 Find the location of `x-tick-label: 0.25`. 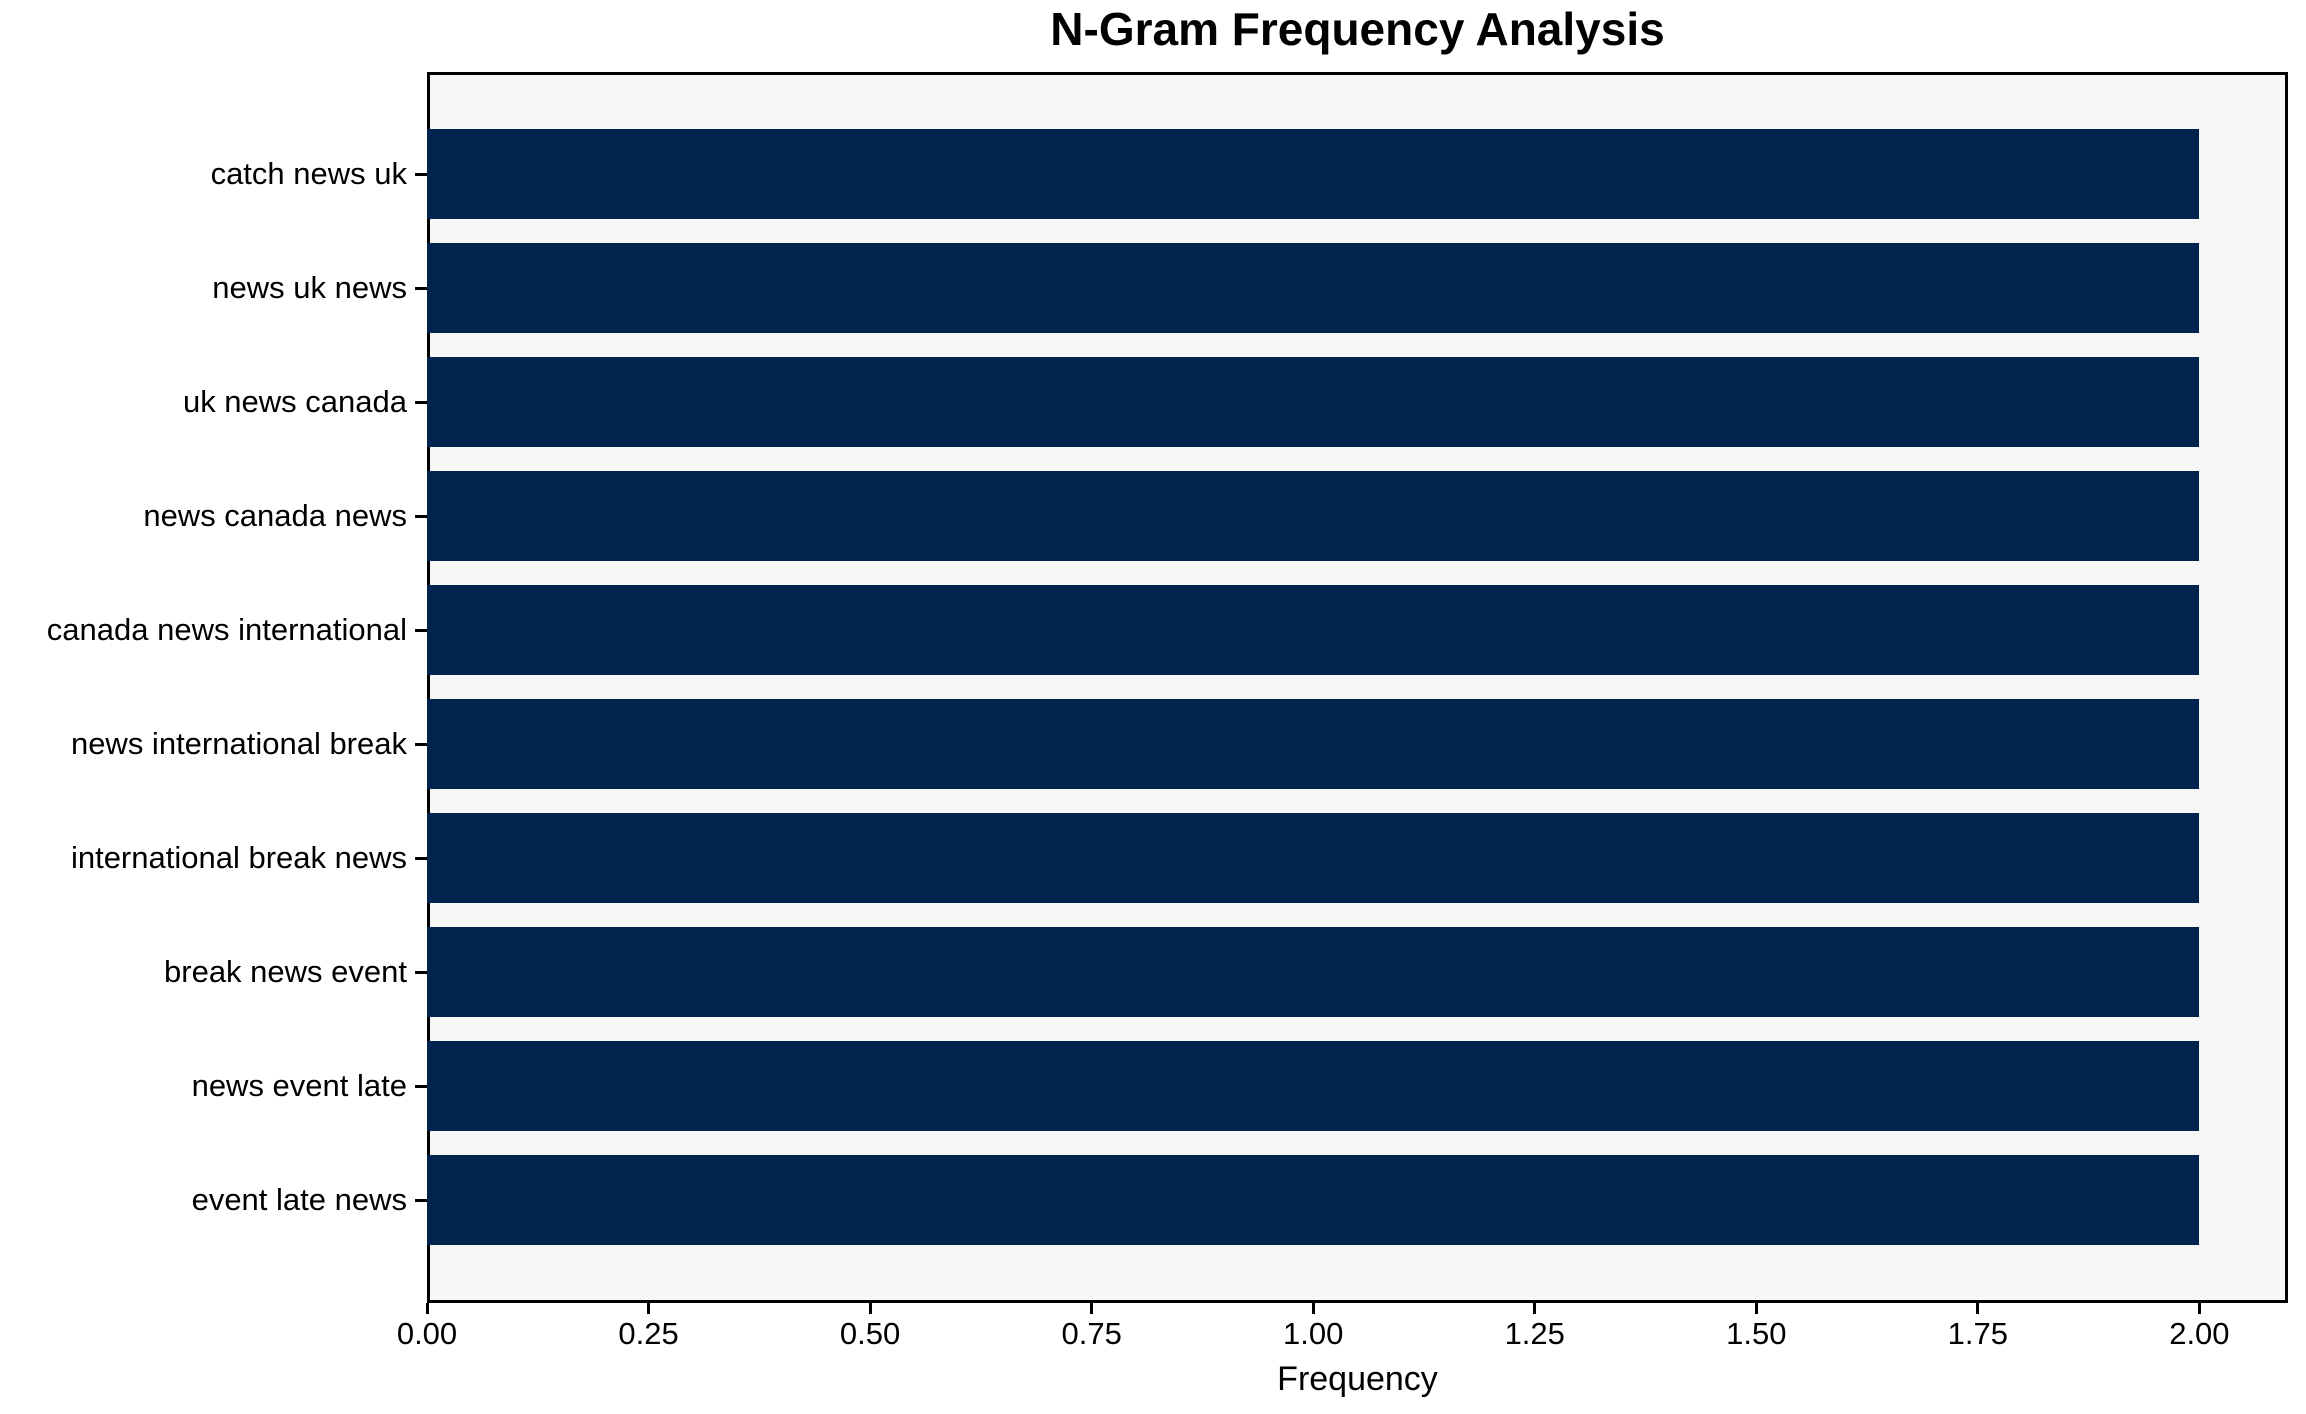

x-tick-label: 0.25 is located at coordinates (648, 1333).